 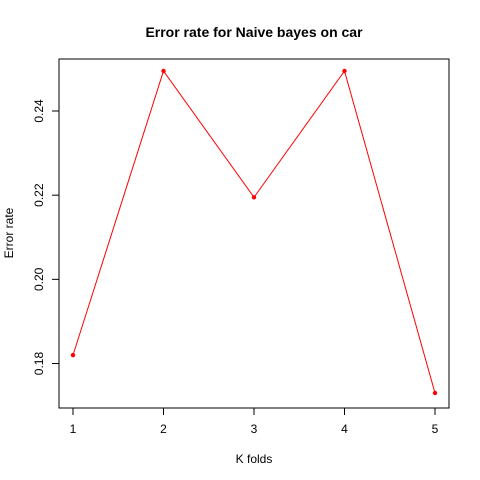 I want to click on y-tick-label: 0.18, so click(x=39, y=364).